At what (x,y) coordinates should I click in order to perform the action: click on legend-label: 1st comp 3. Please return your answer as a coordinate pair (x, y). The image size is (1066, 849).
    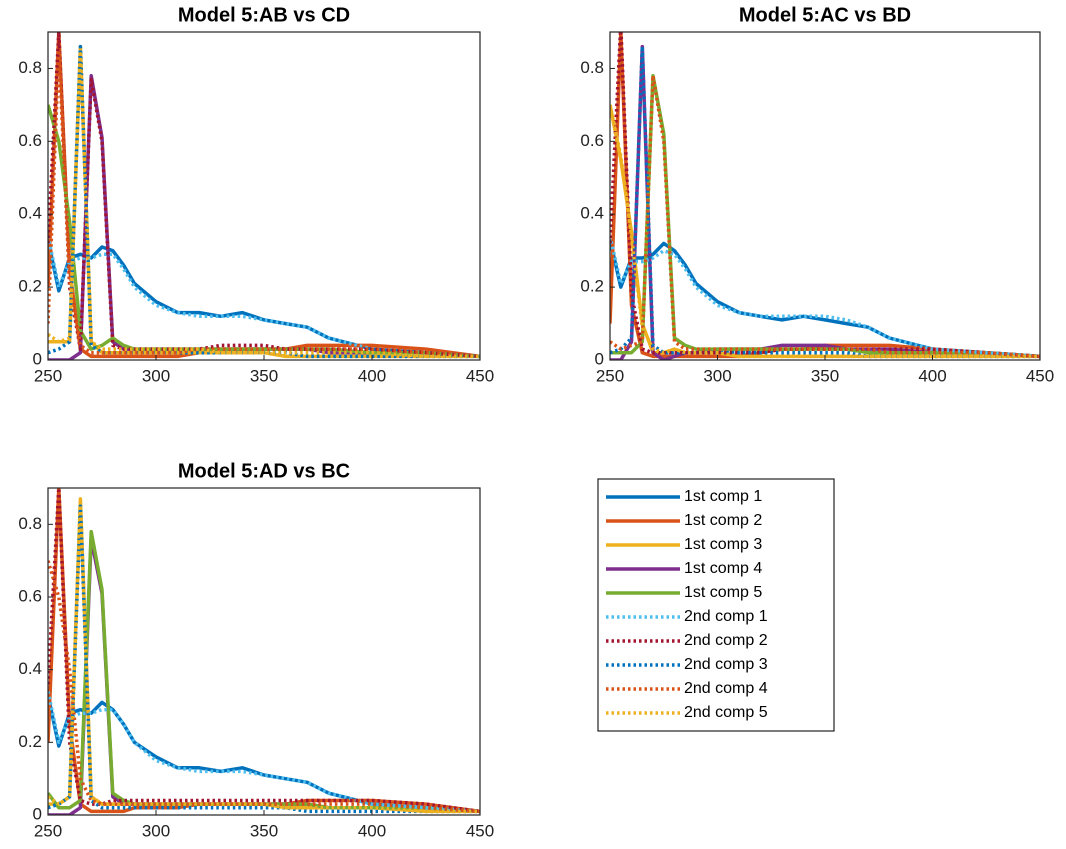
    Looking at the image, I should click on (723, 544).